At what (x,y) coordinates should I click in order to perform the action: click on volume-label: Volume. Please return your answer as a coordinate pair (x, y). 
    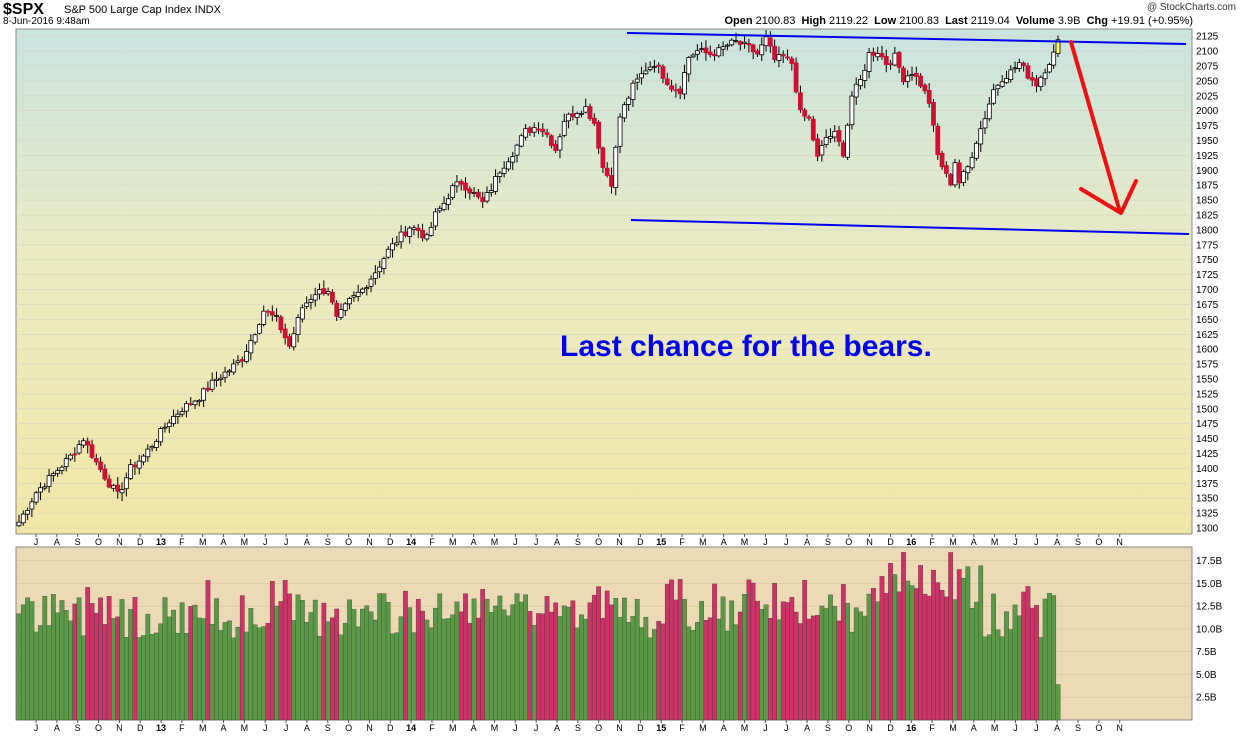
    Looking at the image, I should click on (1035, 21).